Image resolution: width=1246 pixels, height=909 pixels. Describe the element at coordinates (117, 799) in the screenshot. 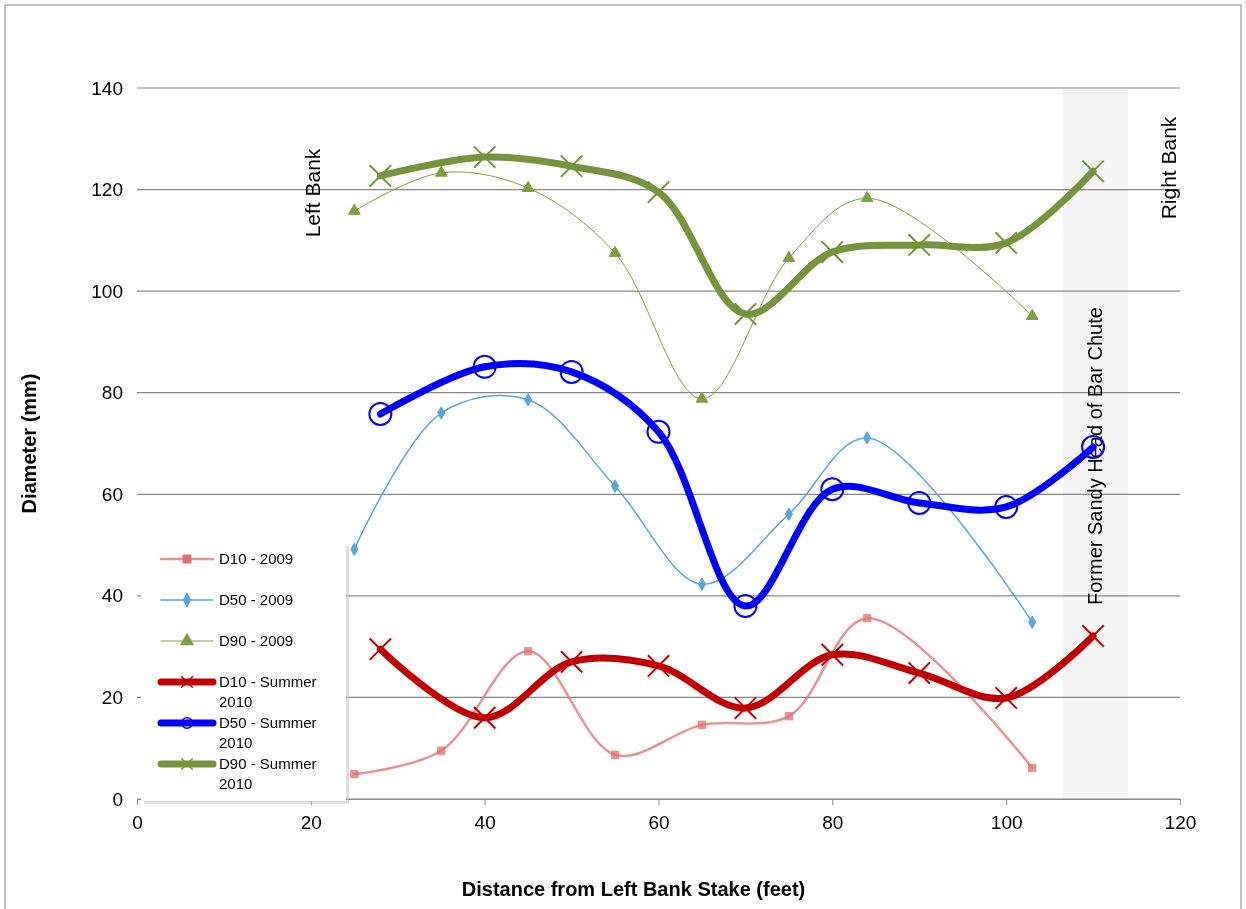

I see `y-tick-label: 0` at that location.